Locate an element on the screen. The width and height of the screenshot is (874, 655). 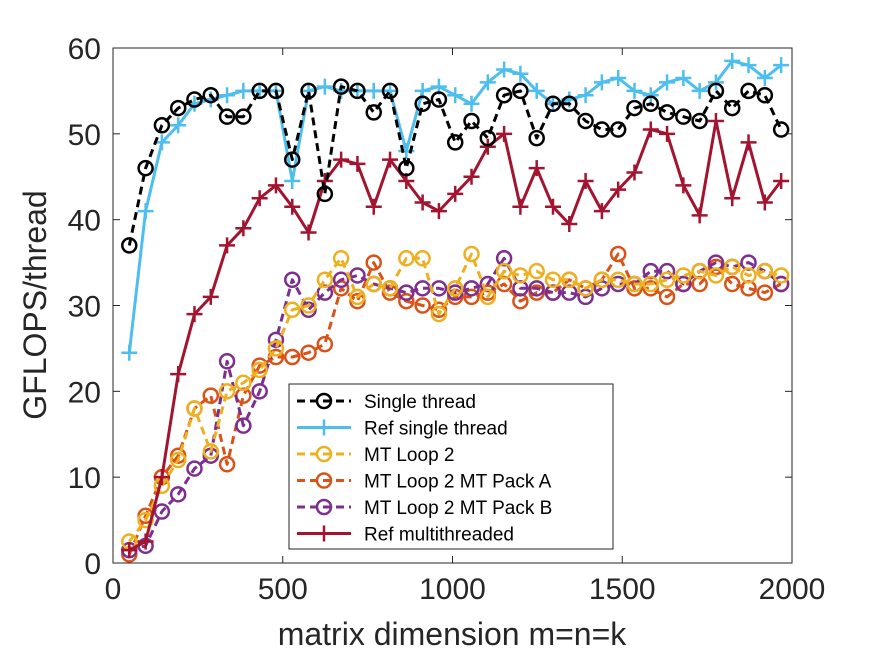
x-tick-label: 1500 is located at coordinates (622, 589).